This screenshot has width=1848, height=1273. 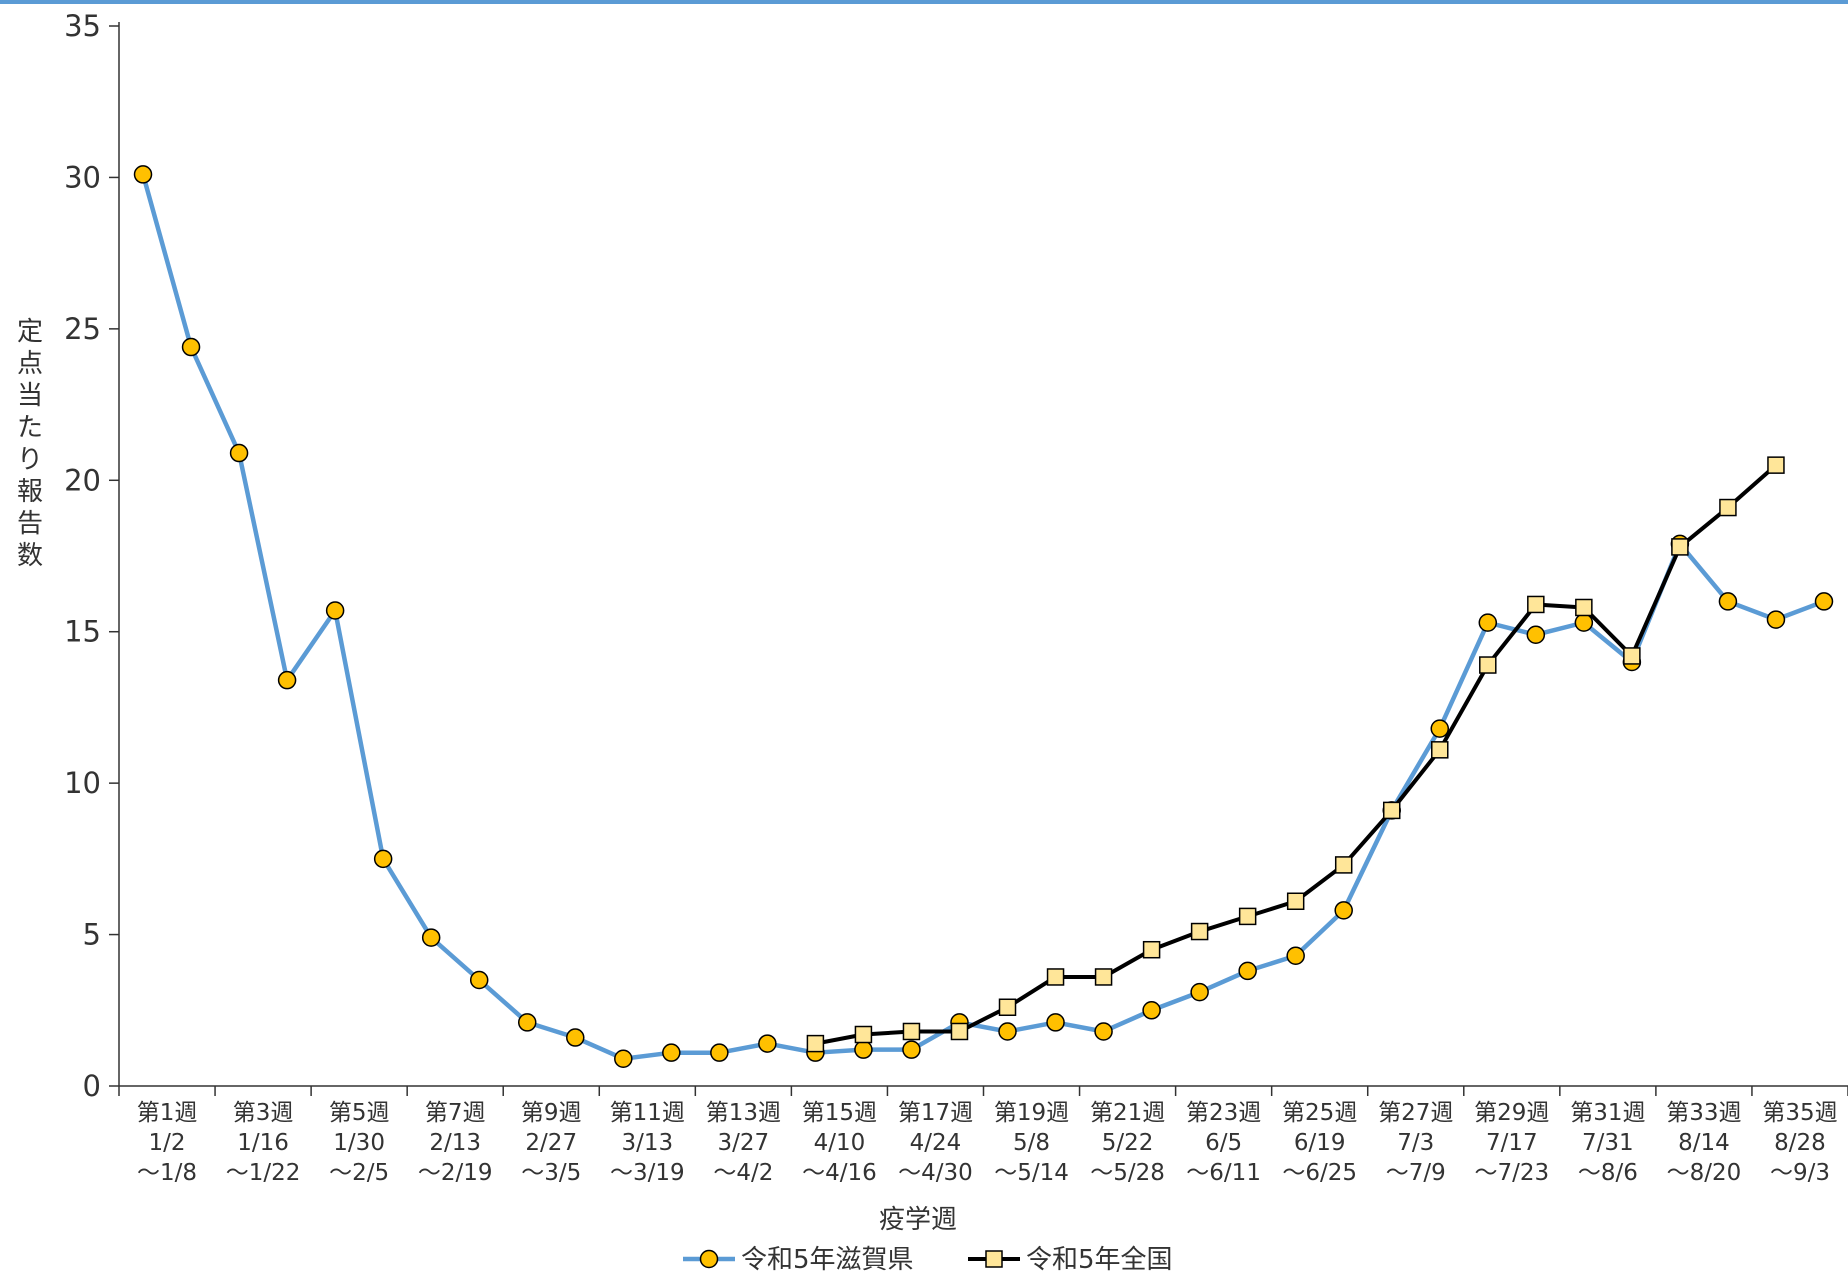 What do you see at coordinates (551, 1113) in the screenshot?
I see `x-tick-label: 第9週` at bounding box center [551, 1113].